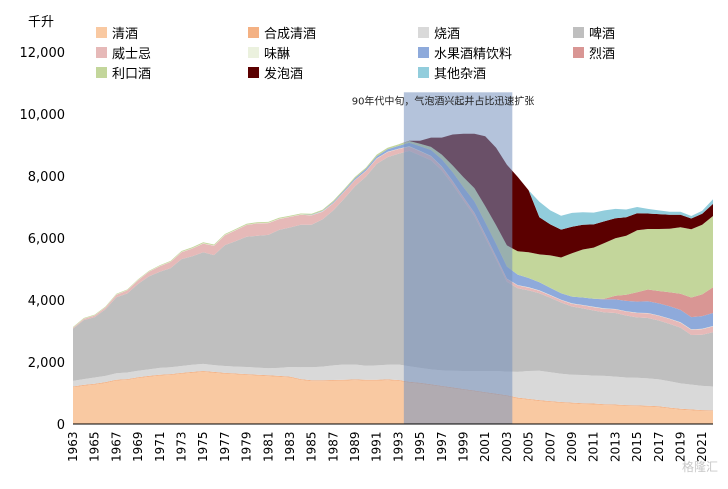  Describe the element at coordinates (398, 446) in the screenshot. I see `x-tick-label: 1993` at that location.